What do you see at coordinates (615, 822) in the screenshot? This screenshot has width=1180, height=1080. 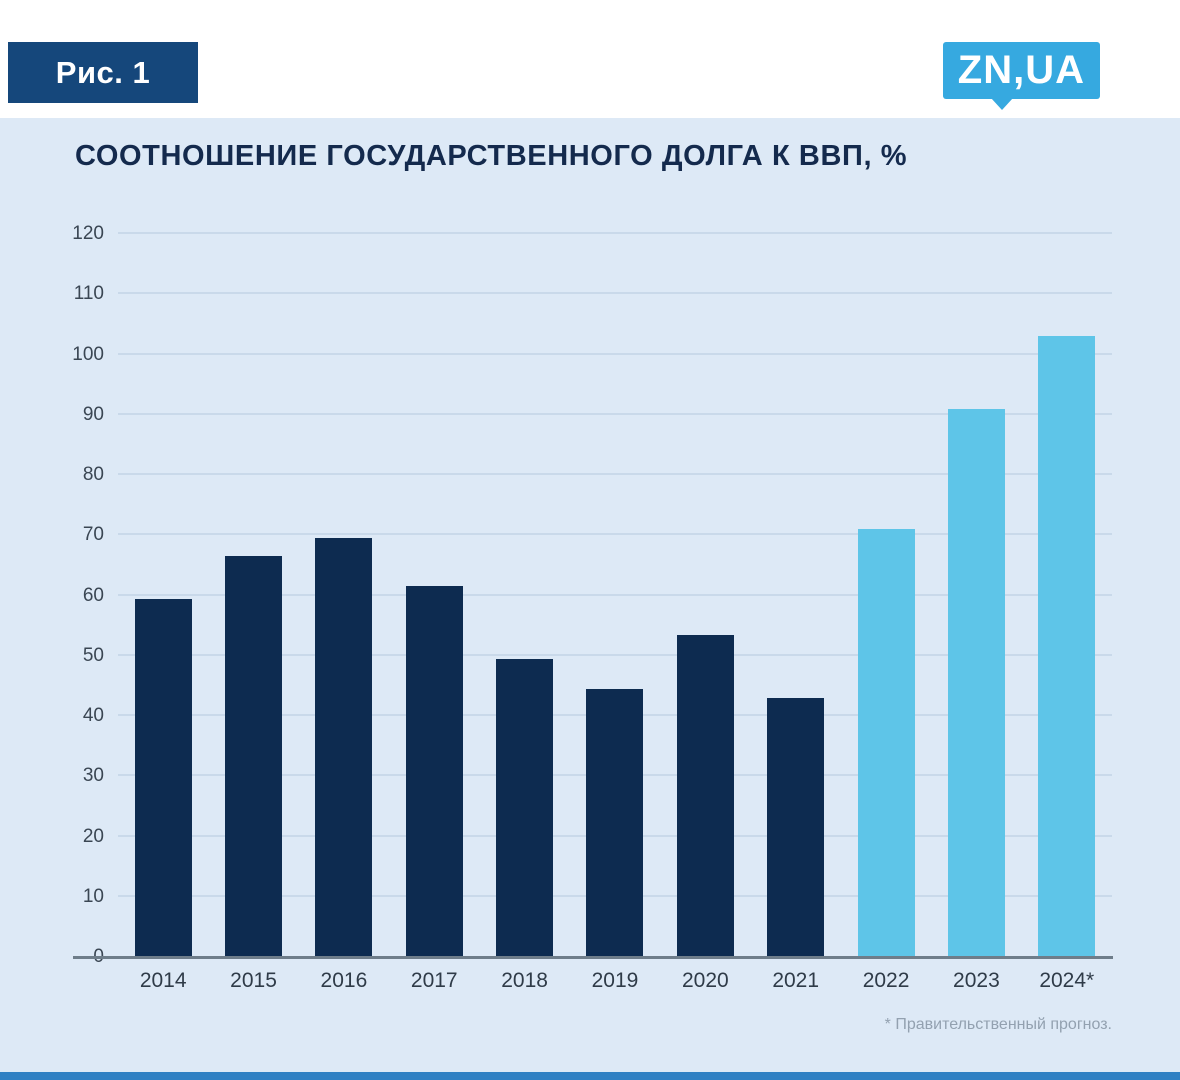 I see `bar-2019` at bounding box center [615, 822].